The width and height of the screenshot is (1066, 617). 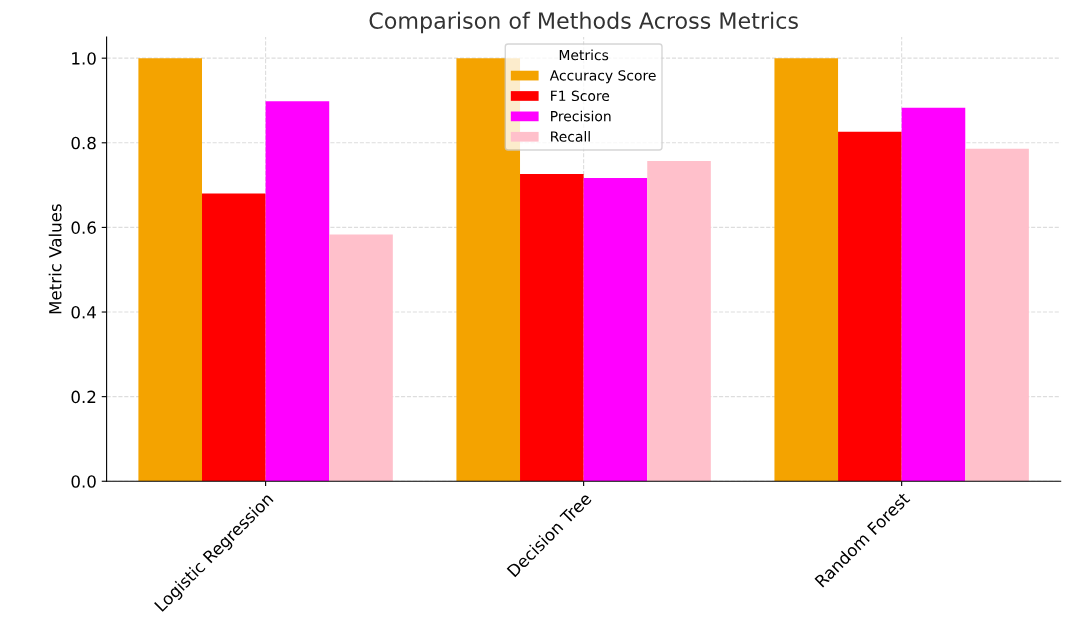 What do you see at coordinates (55, 259) in the screenshot?
I see `y-axis-title: Metric Values` at bounding box center [55, 259].